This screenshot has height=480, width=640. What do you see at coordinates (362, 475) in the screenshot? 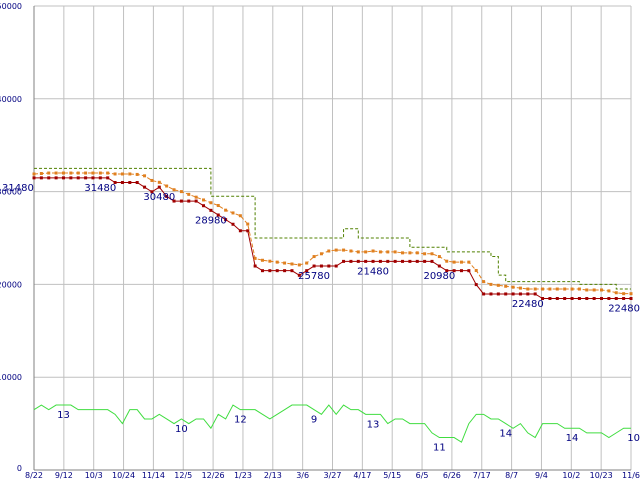
I see `x-tick-label: 4/17` at bounding box center [362, 475].